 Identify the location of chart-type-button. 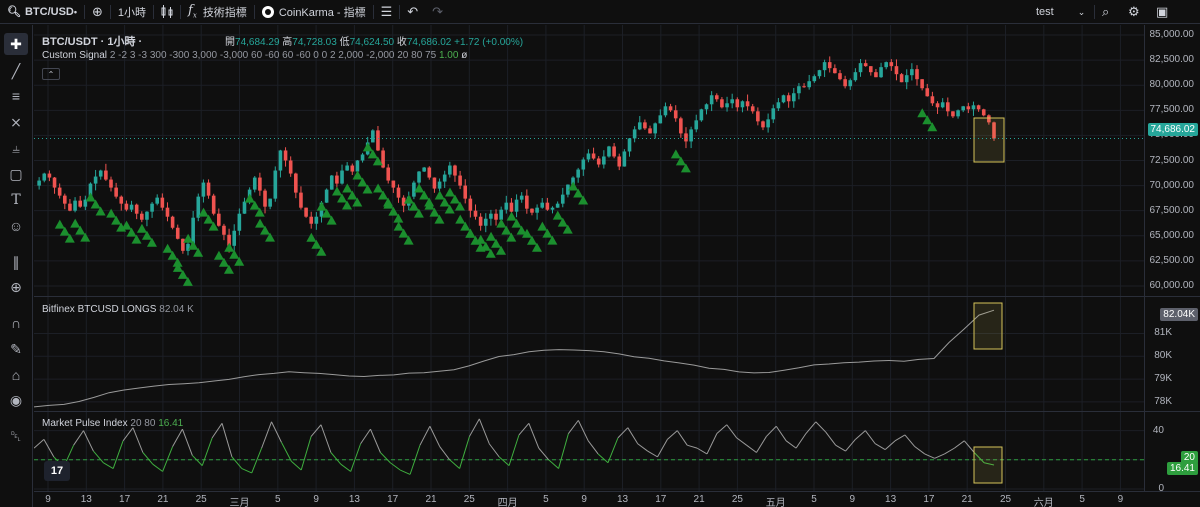
(167, 12).